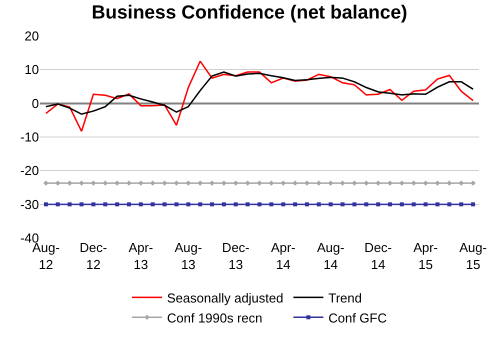 Image resolution: width=499 pixels, height=344 pixels. Describe the element at coordinates (188, 256) in the screenshot. I see `x-tick-label: Aug-13` at that location.